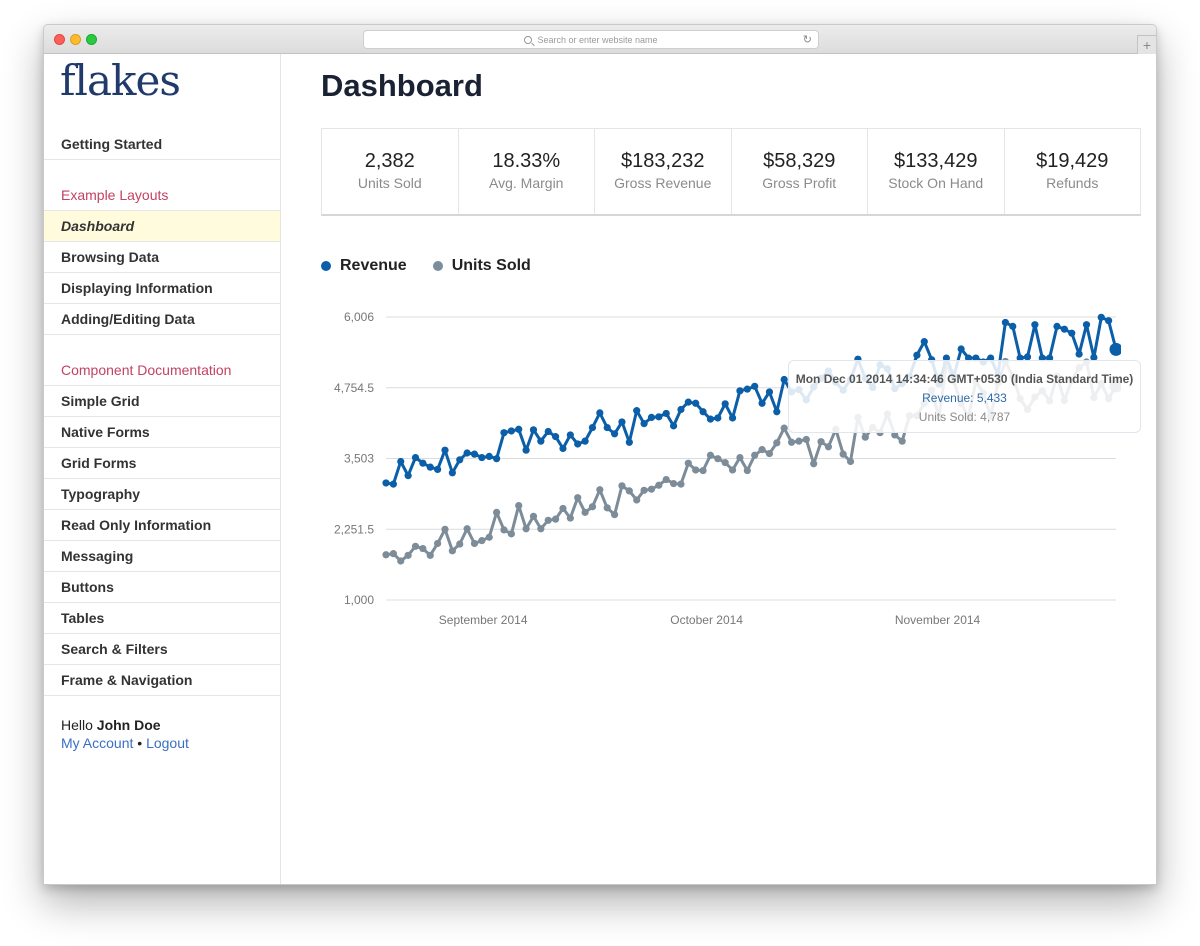  I want to click on sidebar-item-adding-editing-data: Adding/Editing Data, so click(162, 319).